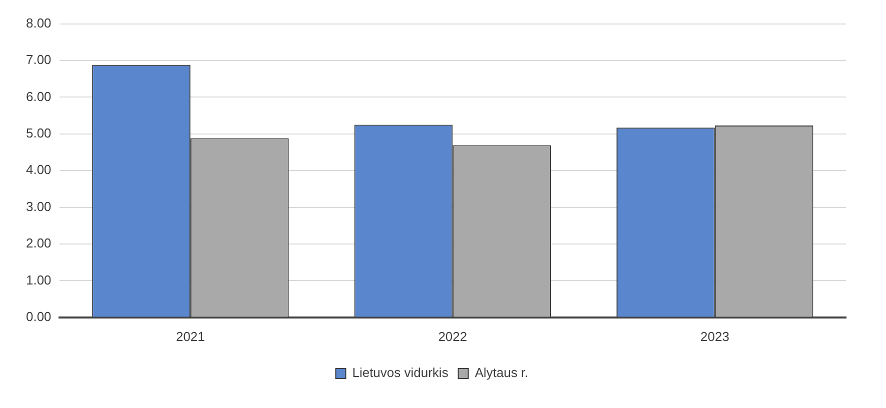 Image resolution: width=886 pixels, height=408 pixels. Describe the element at coordinates (453, 336) in the screenshot. I see `x-tick-label: 2022` at that location.